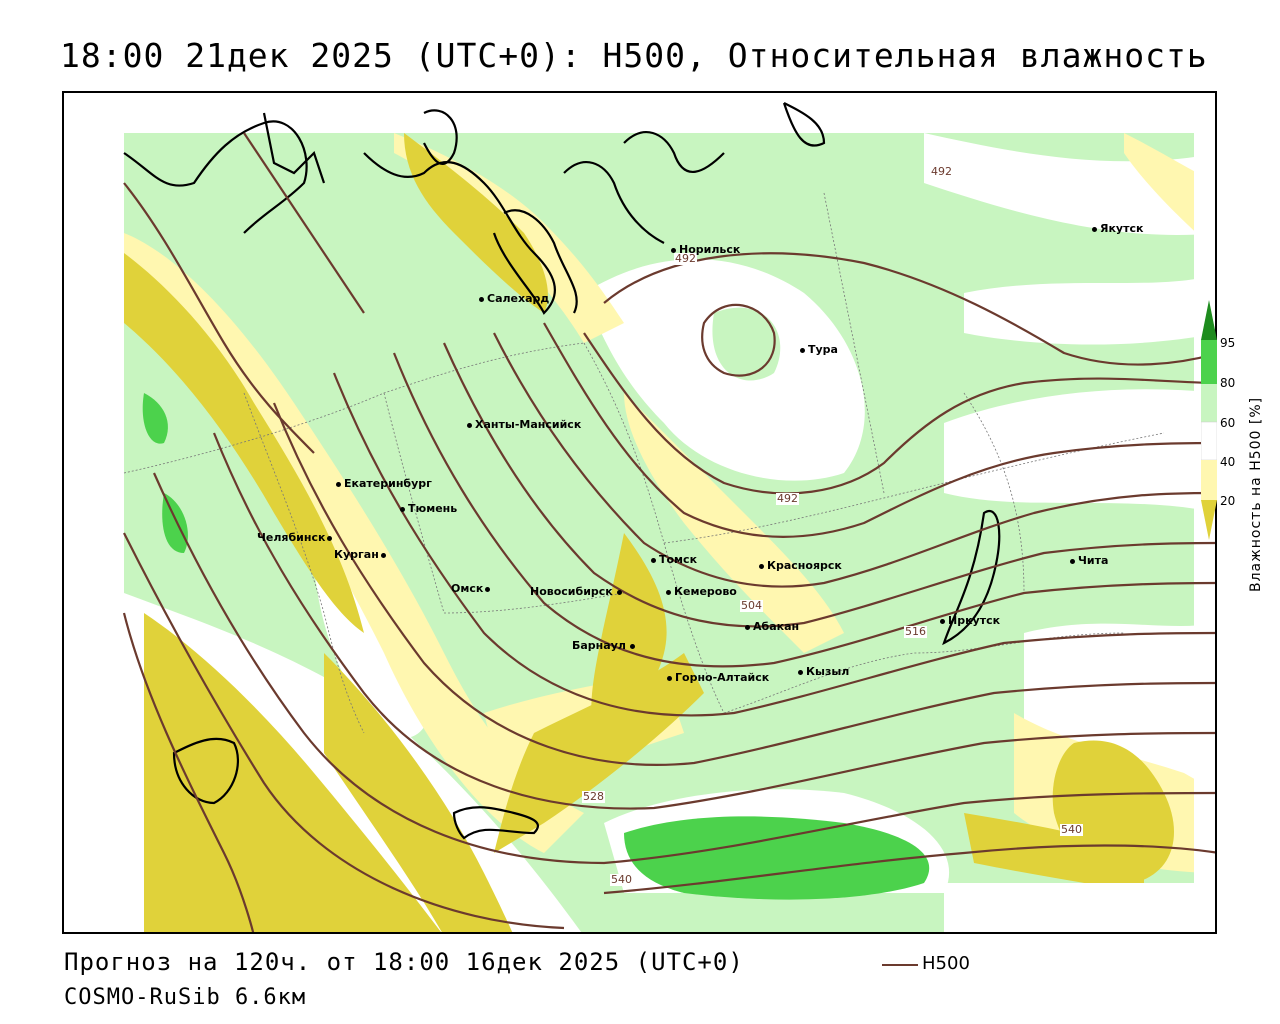 The height and width of the screenshot is (1024, 1280). I want to click on city-label: Тура, so click(823, 349).